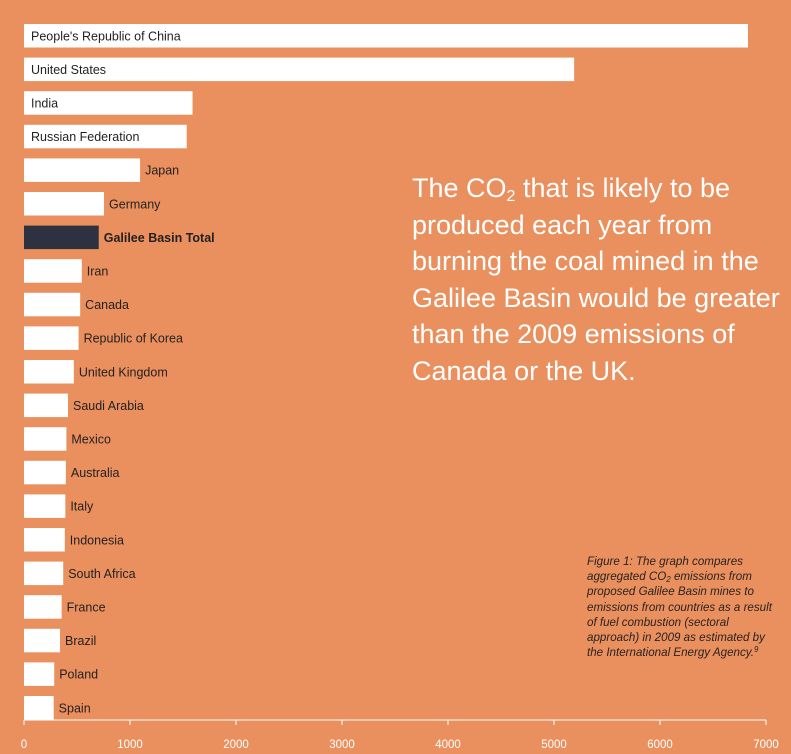 The width and height of the screenshot is (791, 754). I want to click on bar-italy, so click(45, 506).